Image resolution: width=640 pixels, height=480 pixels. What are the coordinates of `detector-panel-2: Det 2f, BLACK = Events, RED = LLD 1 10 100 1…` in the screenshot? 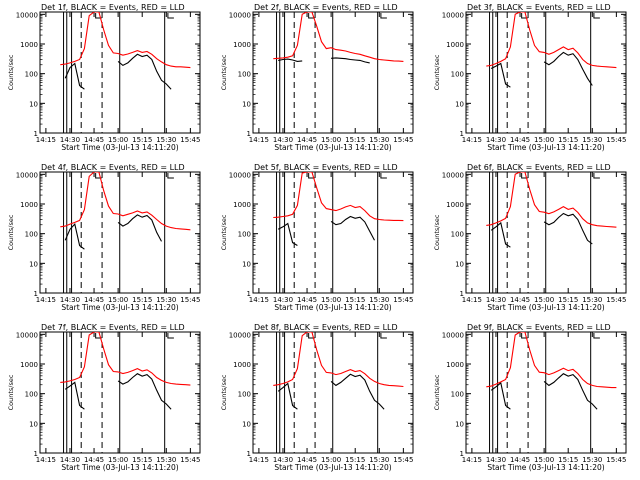 It's located at (317, 77).